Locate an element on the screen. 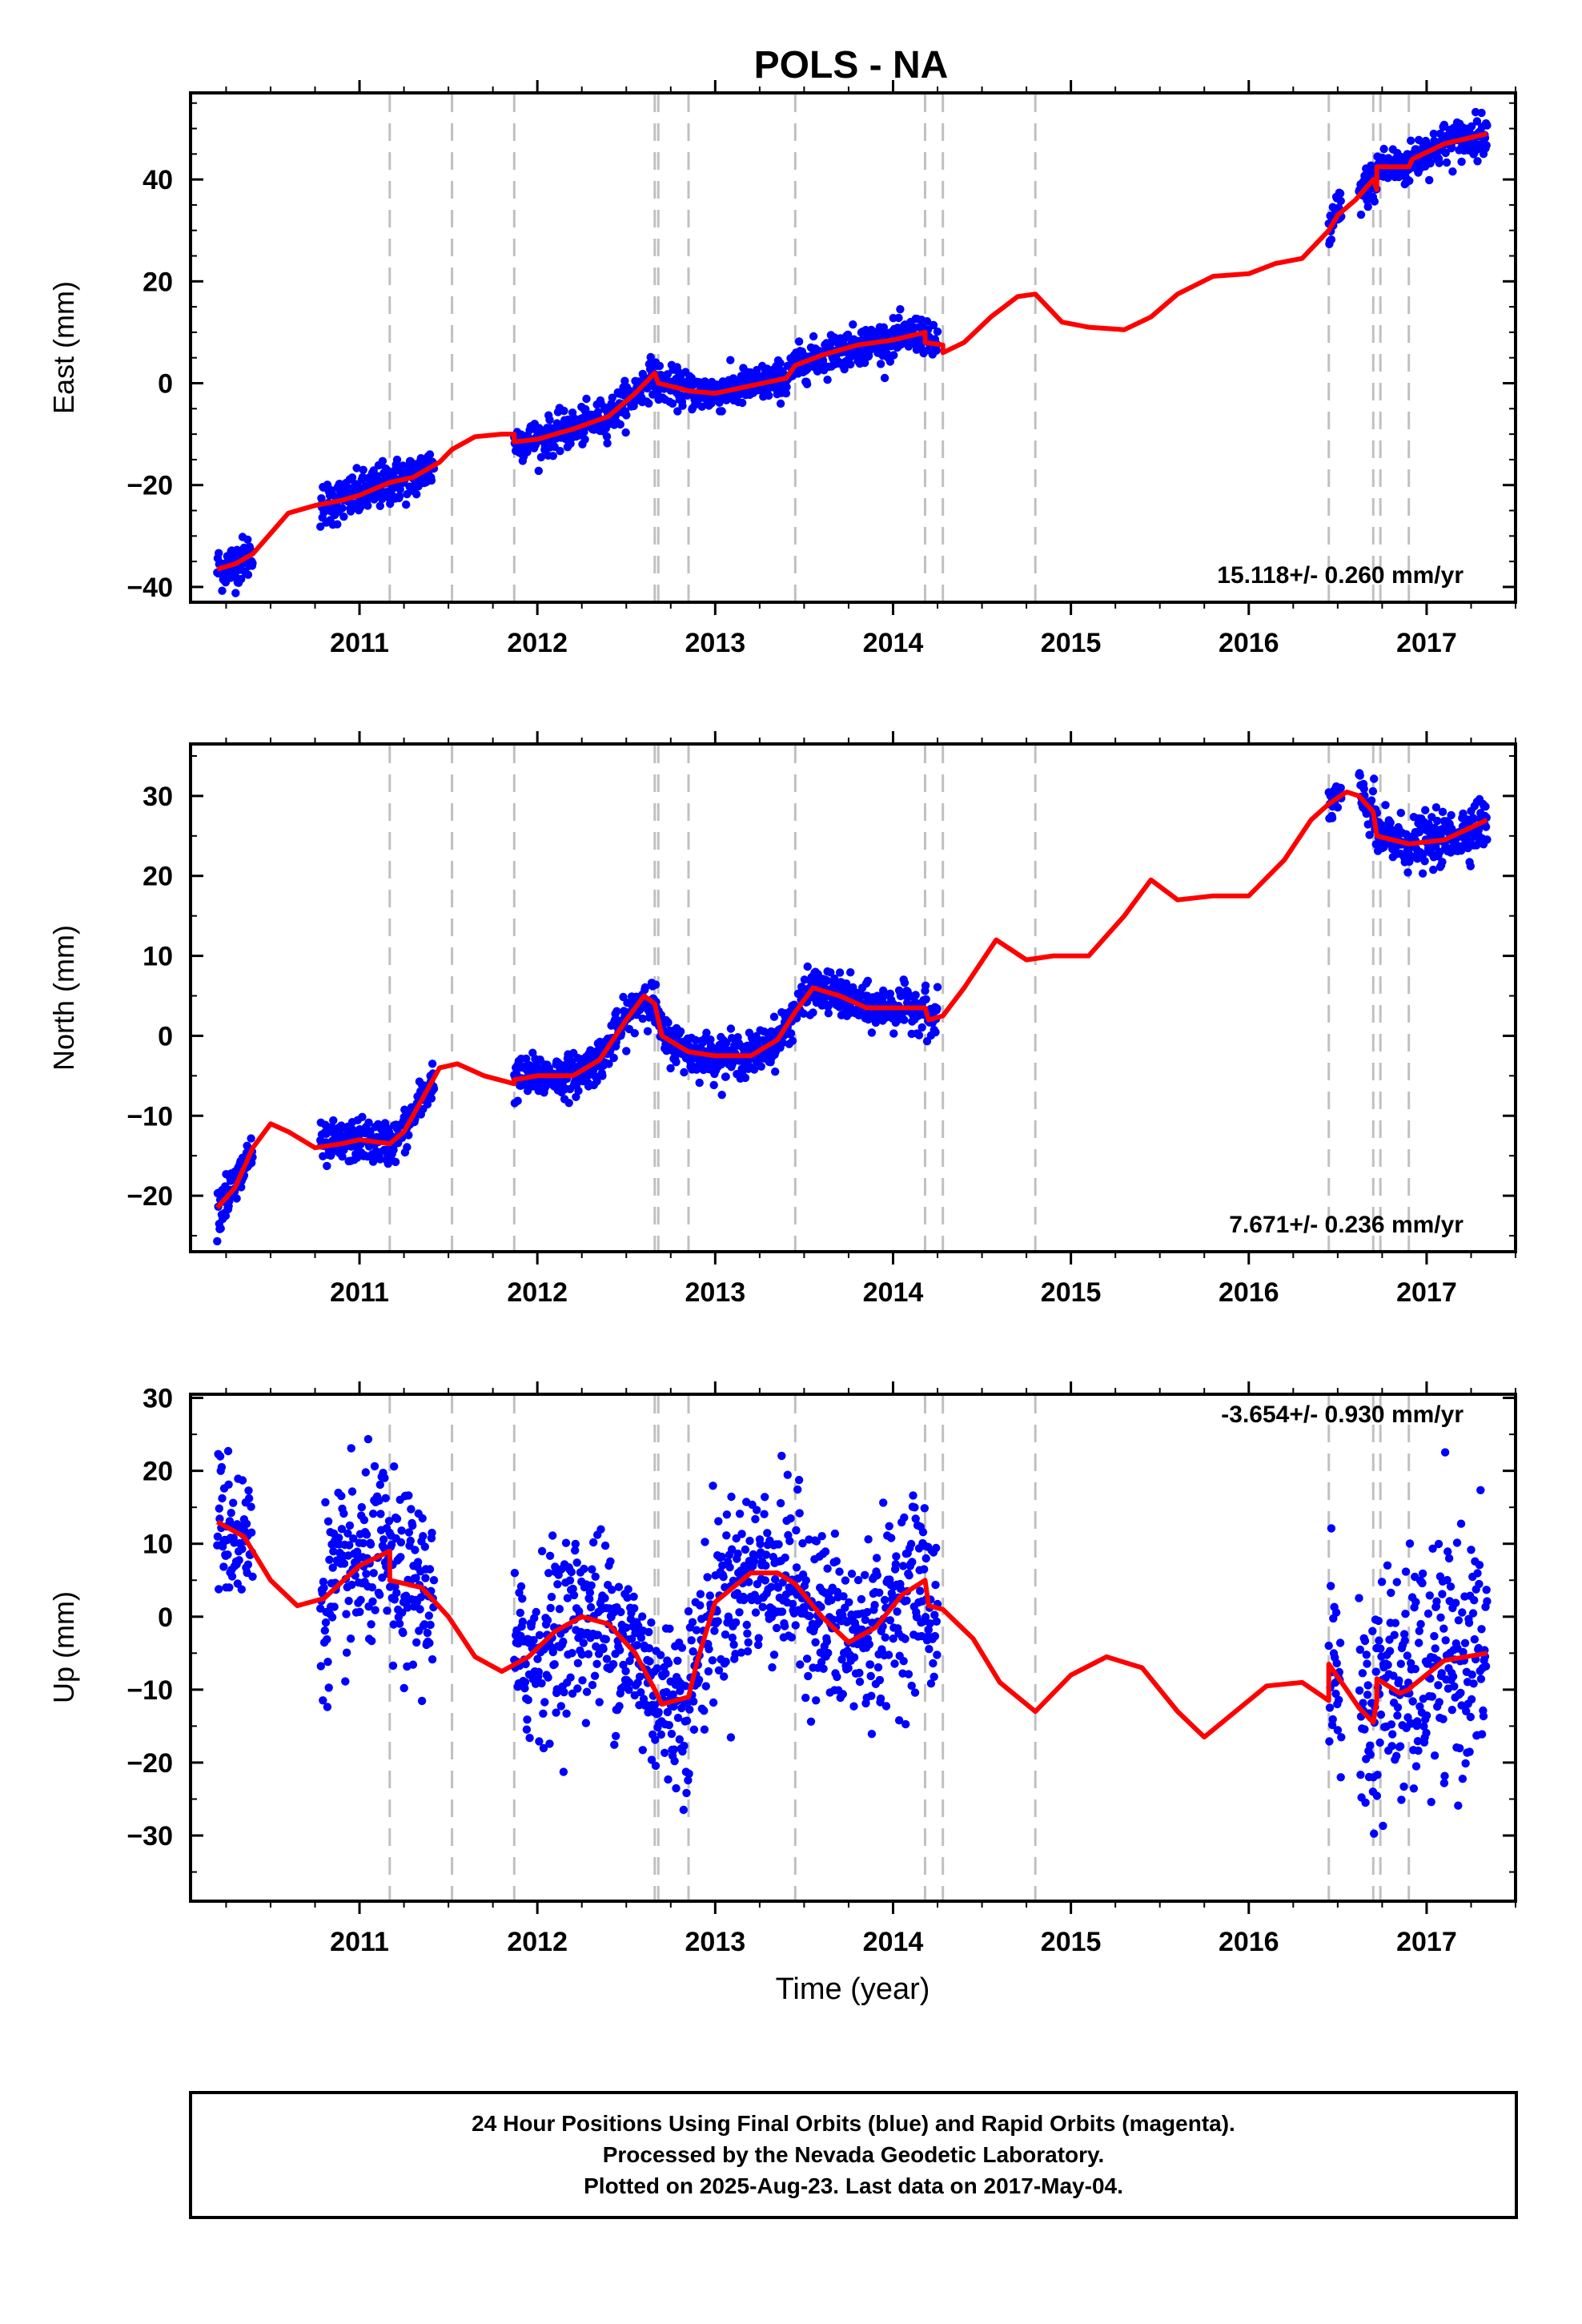  east-rate-label: 15.118+/- 0.260 mm/yr is located at coordinates (1340, 575).